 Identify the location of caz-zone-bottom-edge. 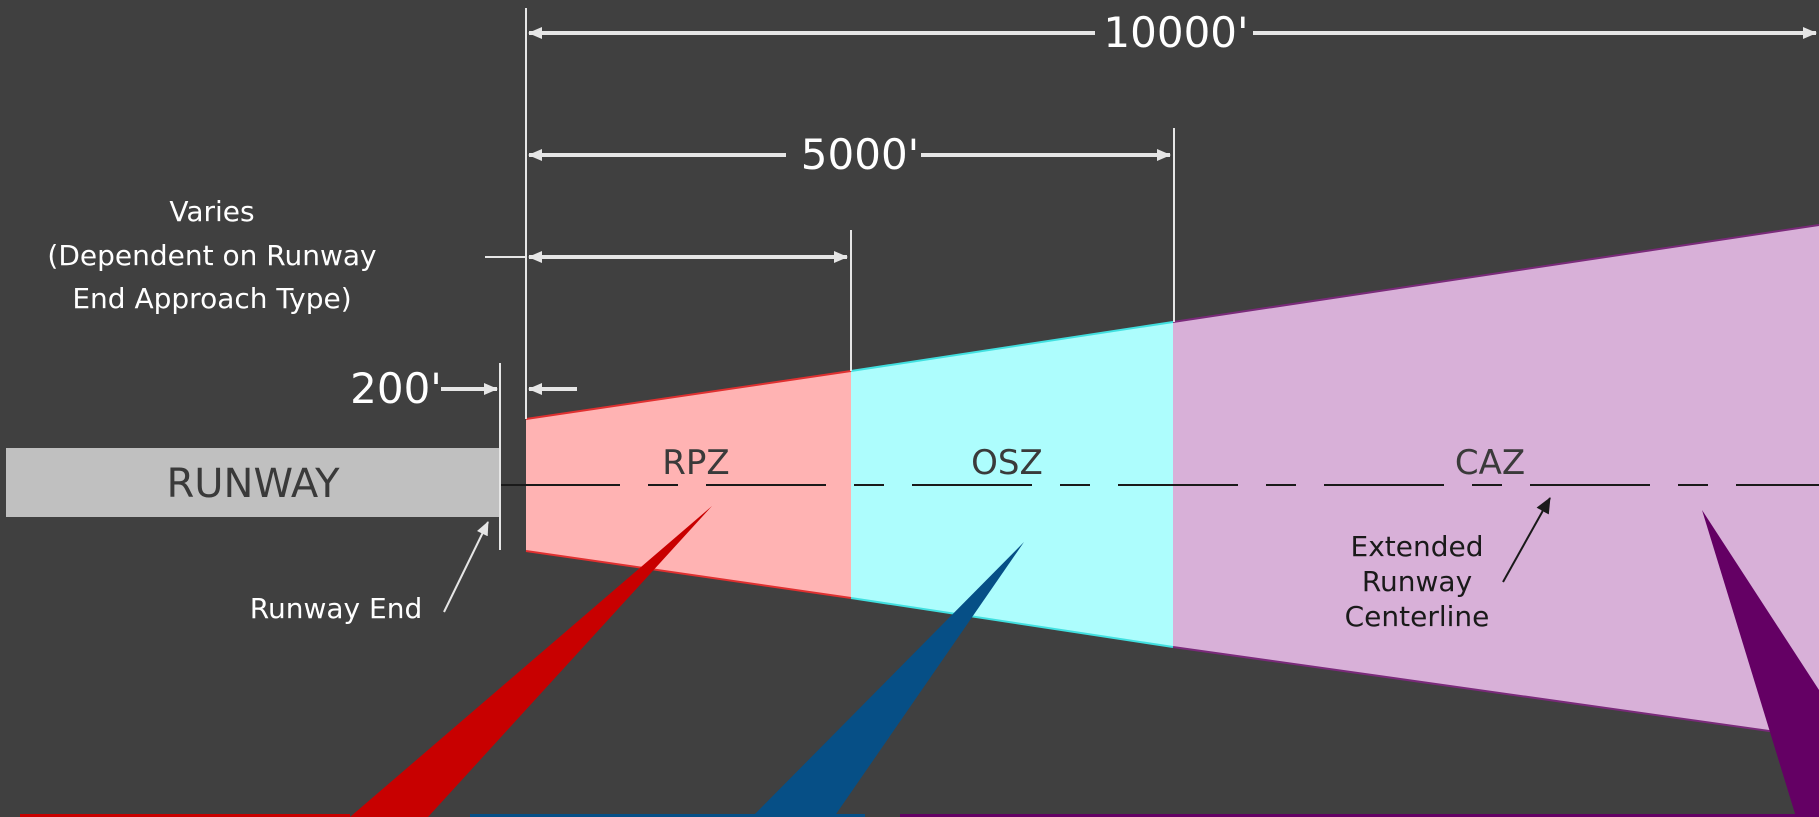
(1495, 692).